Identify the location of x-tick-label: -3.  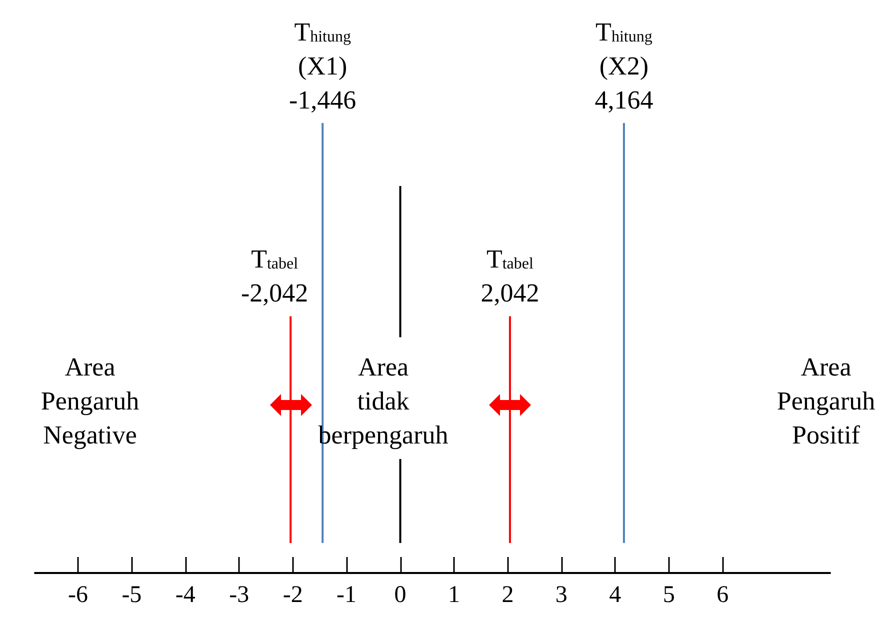
(239, 595).